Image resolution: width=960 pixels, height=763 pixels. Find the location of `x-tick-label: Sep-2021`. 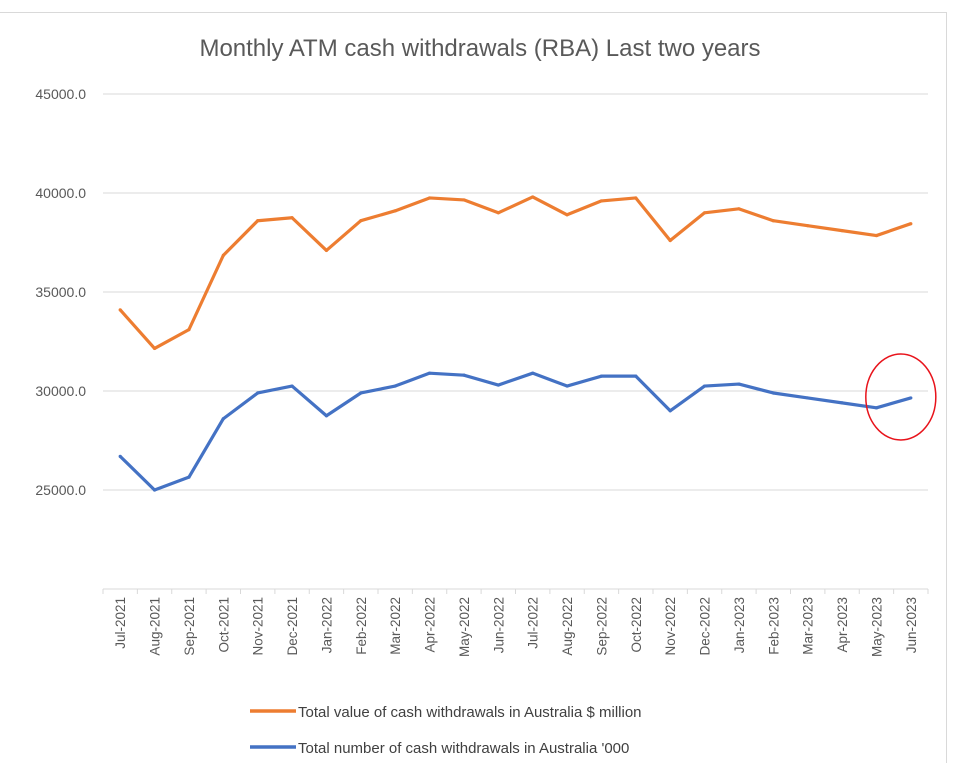

x-tick-label: Sep-2021 is located at coordinates (189, 626).